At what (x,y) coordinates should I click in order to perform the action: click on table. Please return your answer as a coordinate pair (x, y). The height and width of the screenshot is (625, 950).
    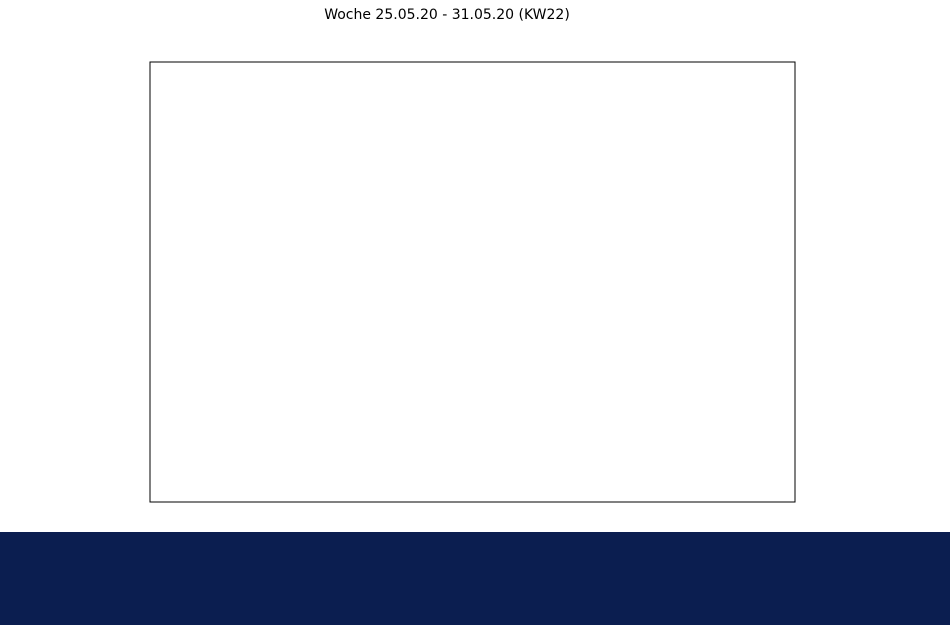
    Looking at the image, I should click on (475, 578).